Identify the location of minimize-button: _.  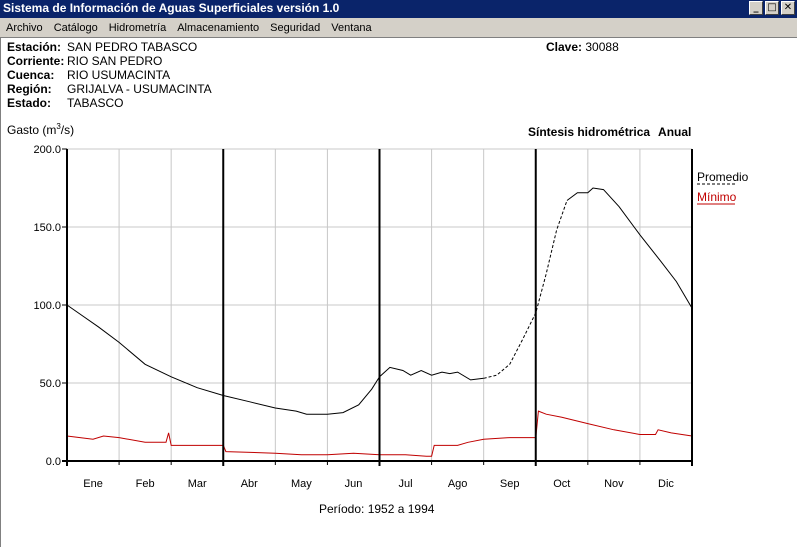
(756, 8).